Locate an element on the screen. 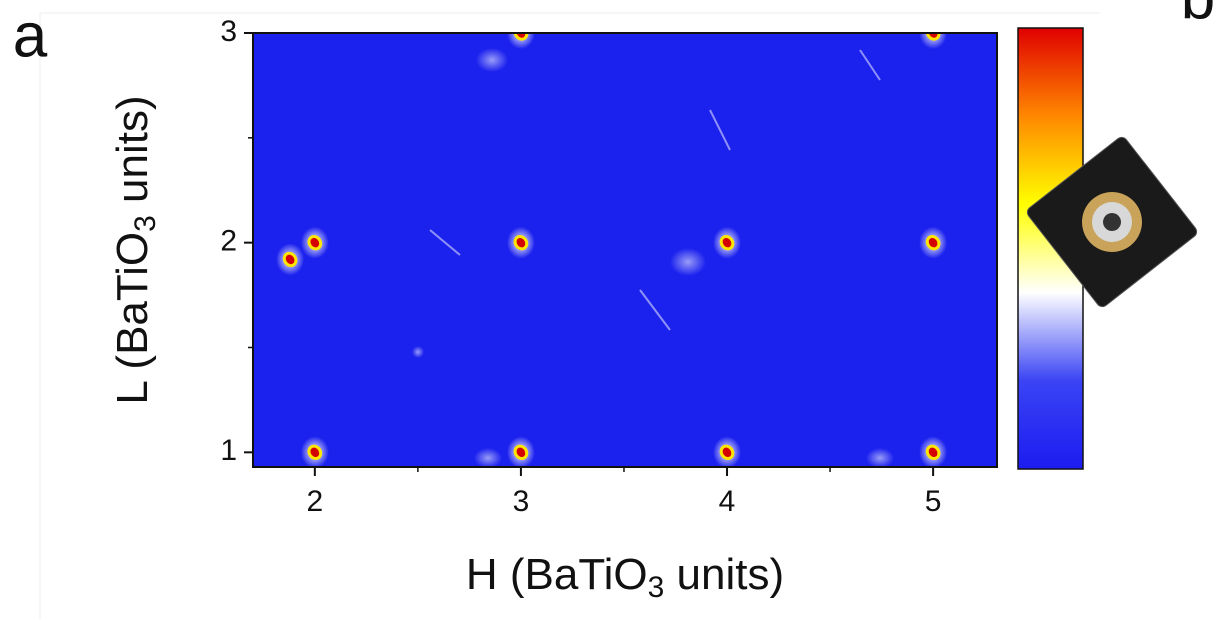  x-tick-label: 2 is located at coordinates (314, 501).